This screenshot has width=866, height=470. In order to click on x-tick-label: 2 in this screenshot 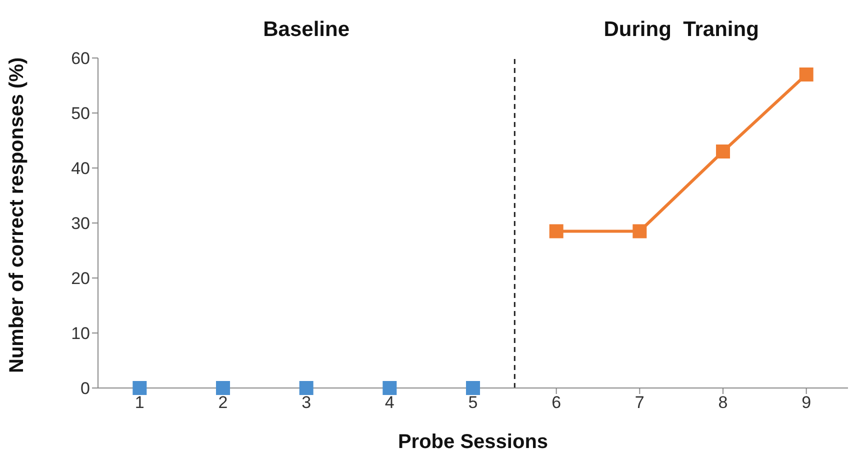, I will do `click(223, 402)`.